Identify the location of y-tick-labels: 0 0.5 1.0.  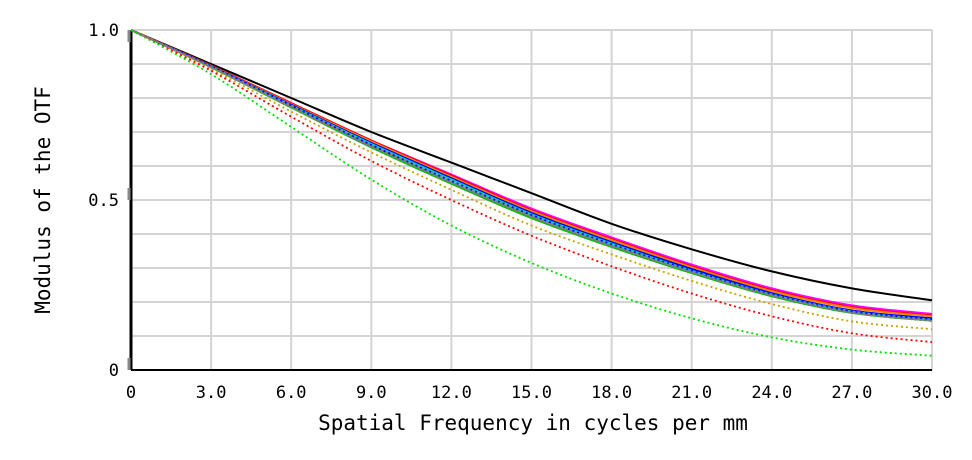
(103, 201).